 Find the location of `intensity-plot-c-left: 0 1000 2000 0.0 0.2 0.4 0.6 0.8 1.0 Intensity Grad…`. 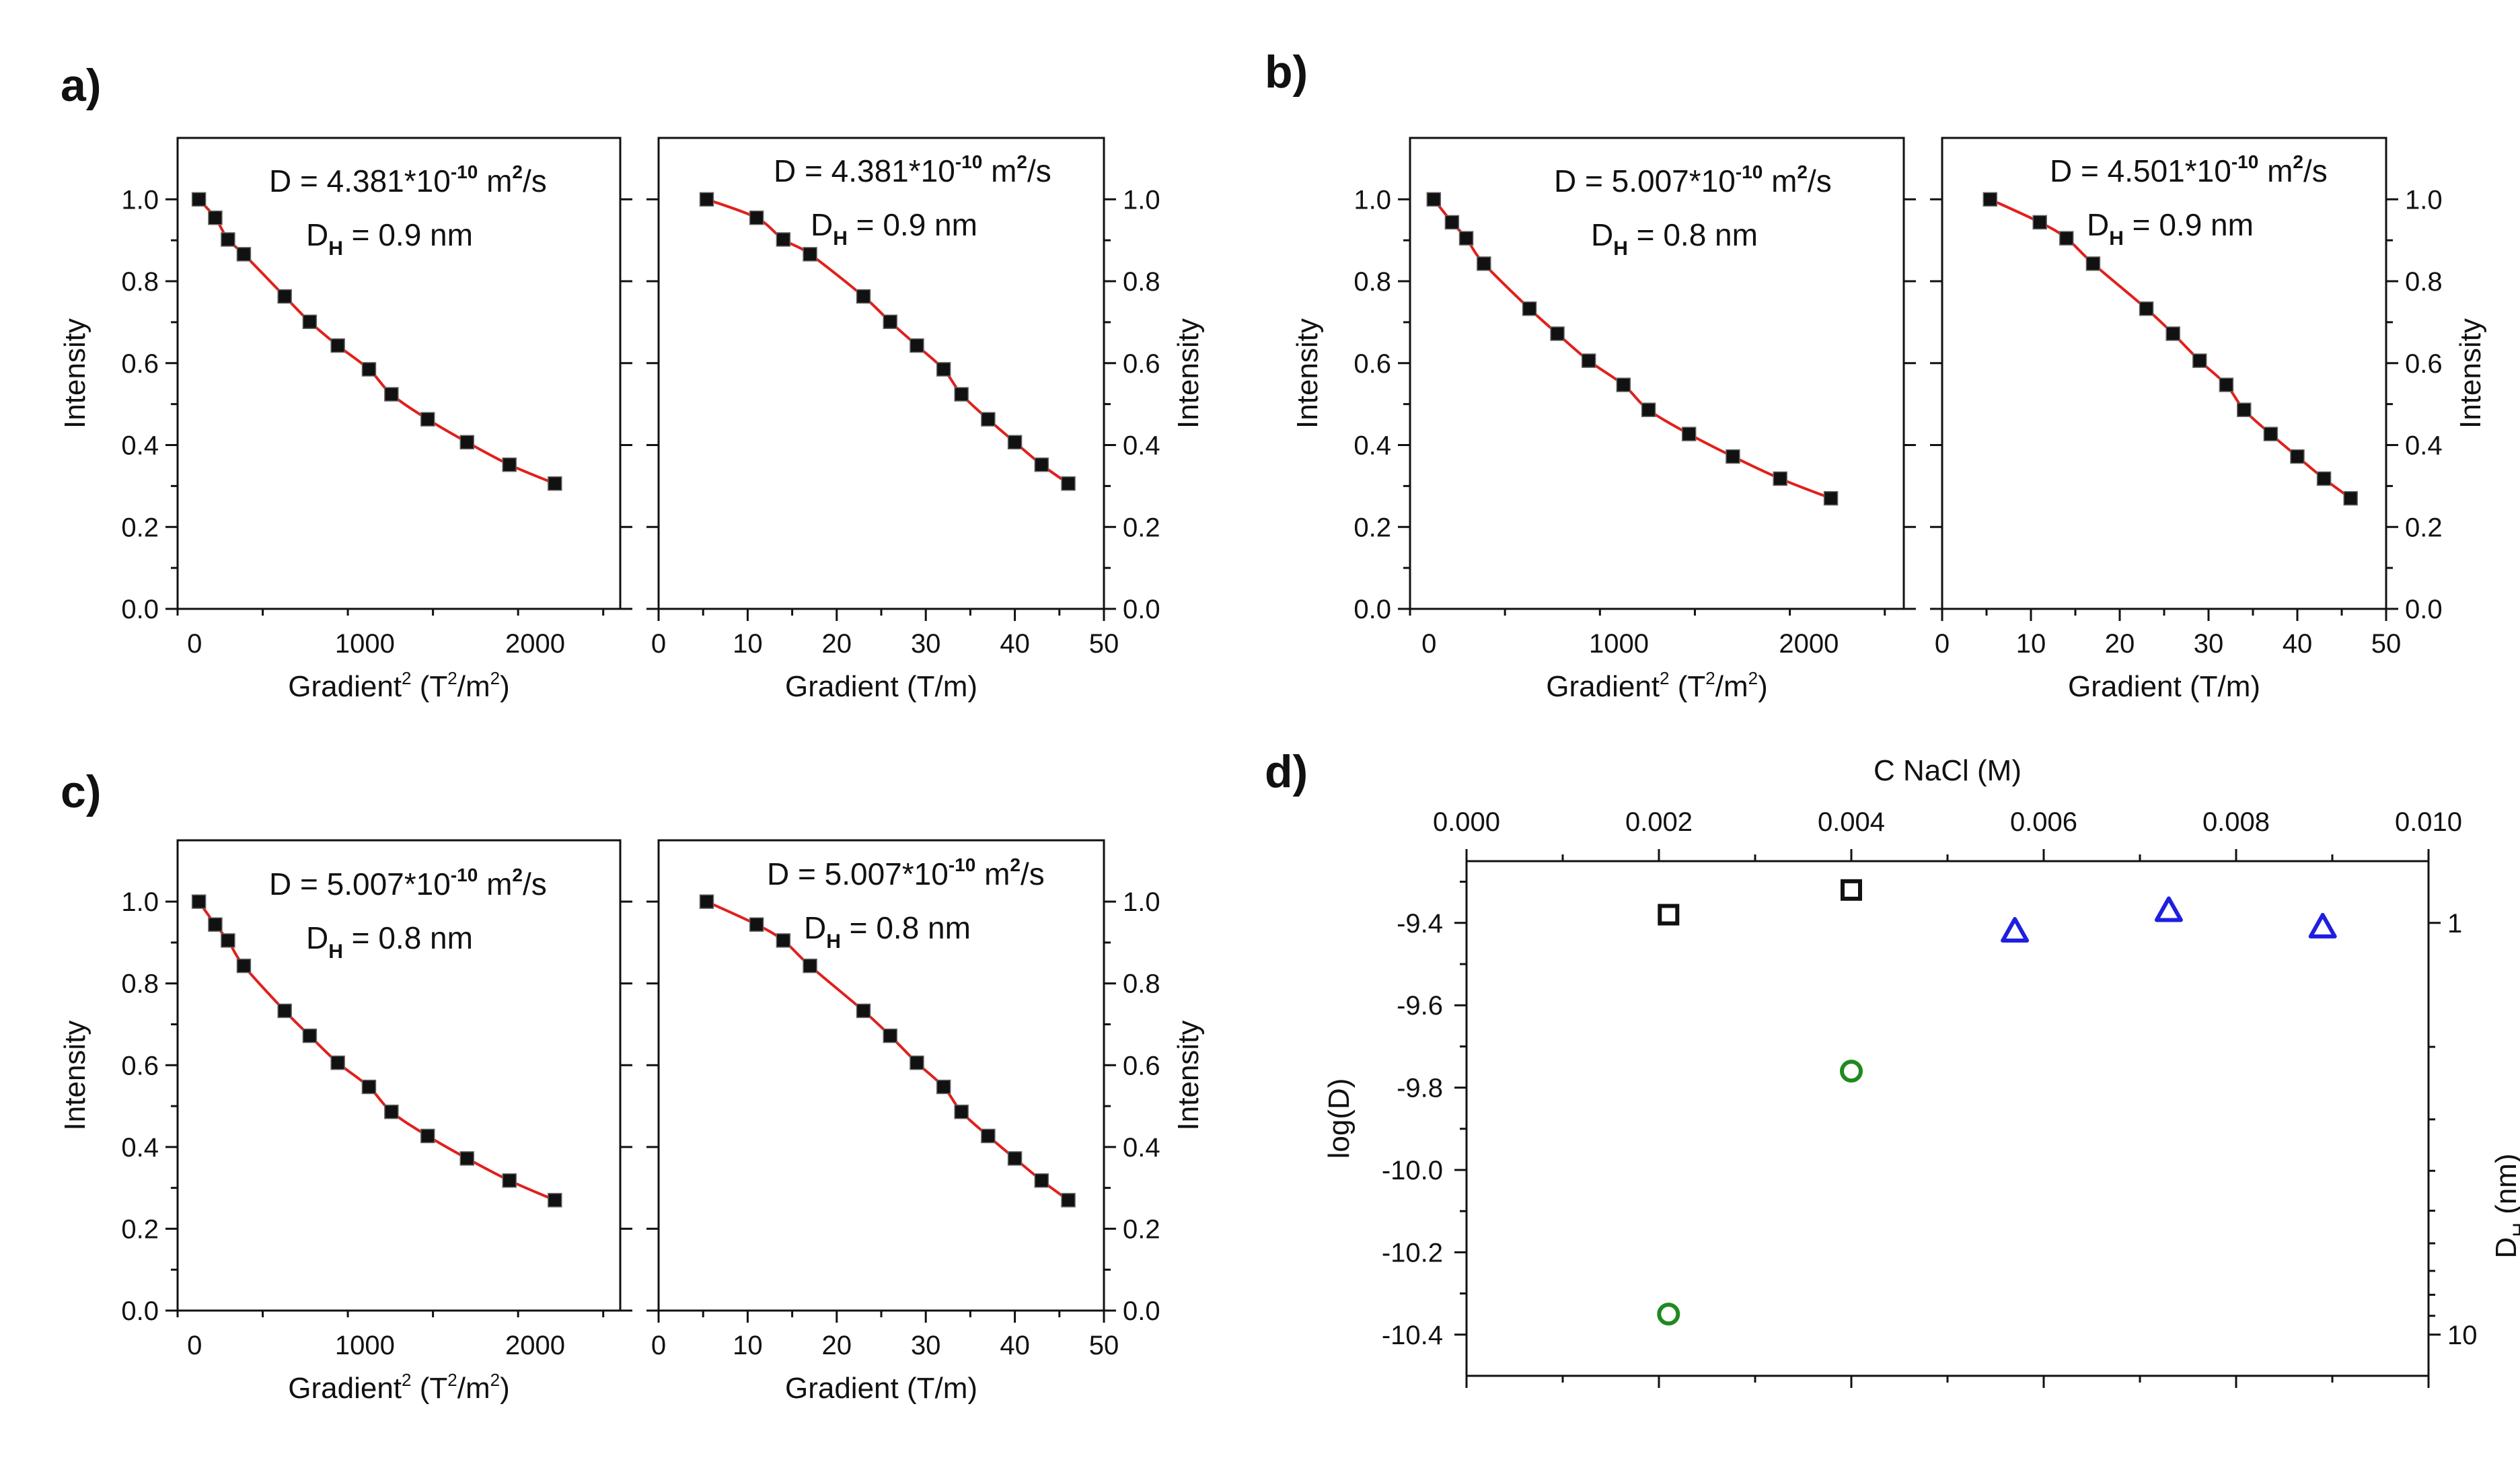

intensity-plot-c-left: 0 1000 2000 0.0 0.2 0.4 0.6 0.8 1.0 Intensity Grad… is located at coordinates (345, 1122).